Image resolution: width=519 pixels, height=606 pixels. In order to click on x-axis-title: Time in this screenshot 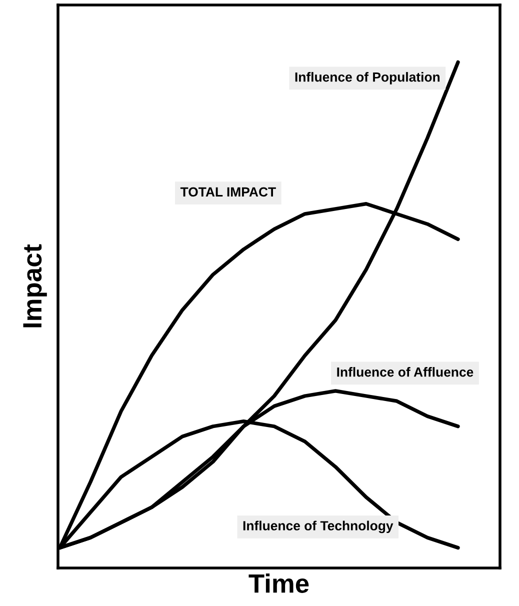, I will do `click(278, 583)`.